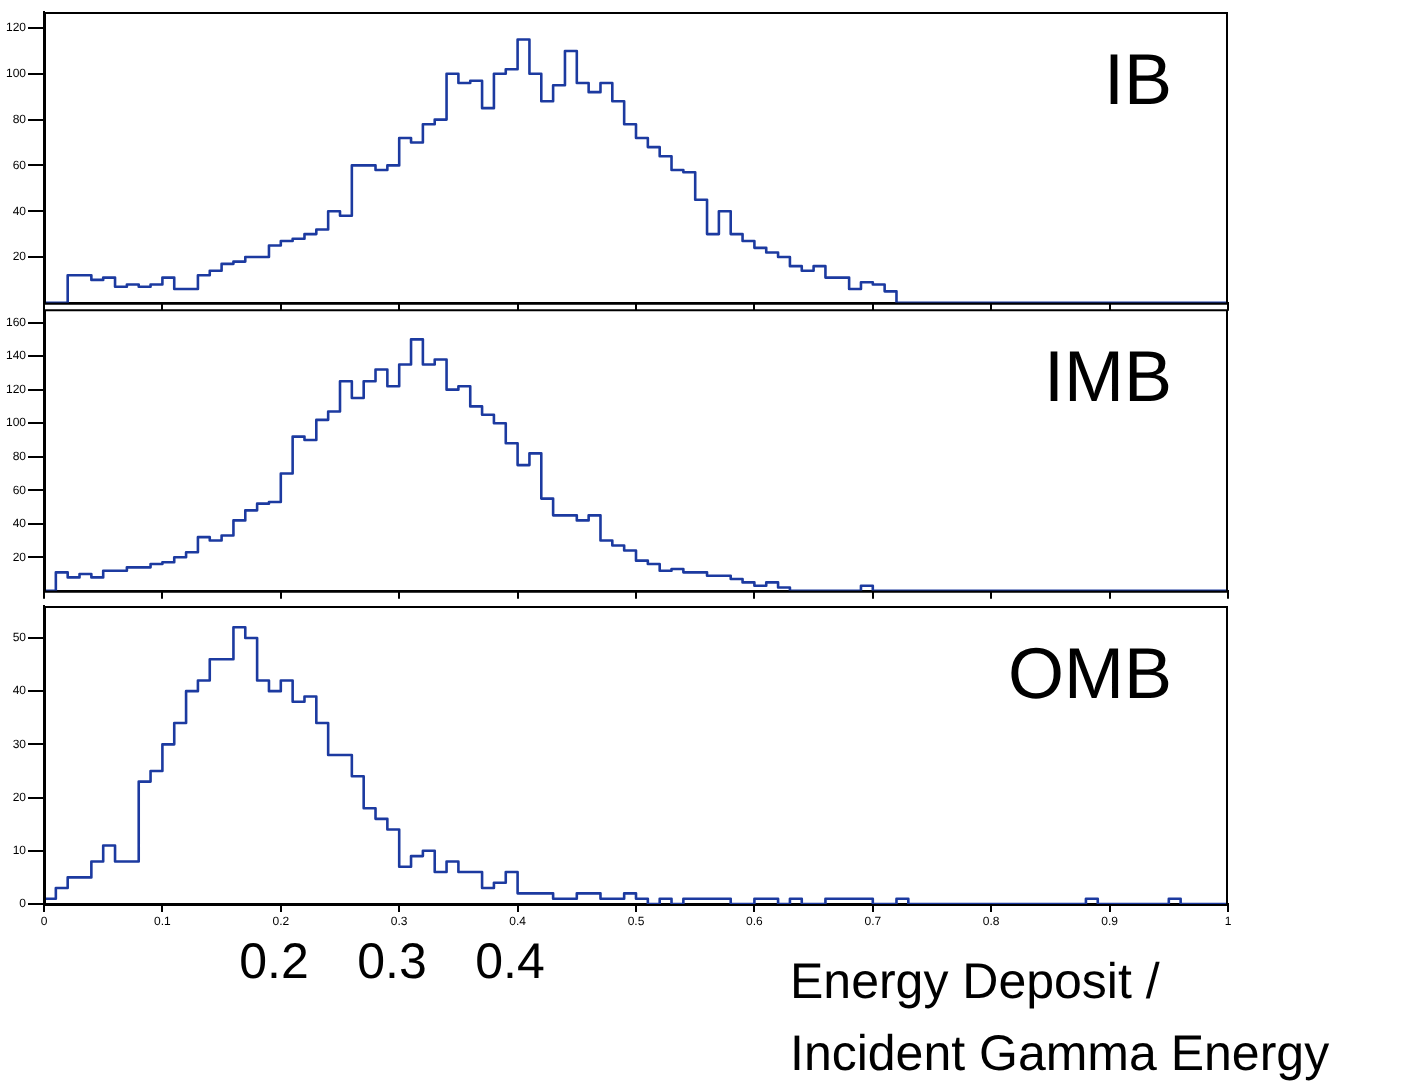 The height and width of the screenshot is (1086, 1414). I want to click on chart-title: IMB, so click(1107, 376).